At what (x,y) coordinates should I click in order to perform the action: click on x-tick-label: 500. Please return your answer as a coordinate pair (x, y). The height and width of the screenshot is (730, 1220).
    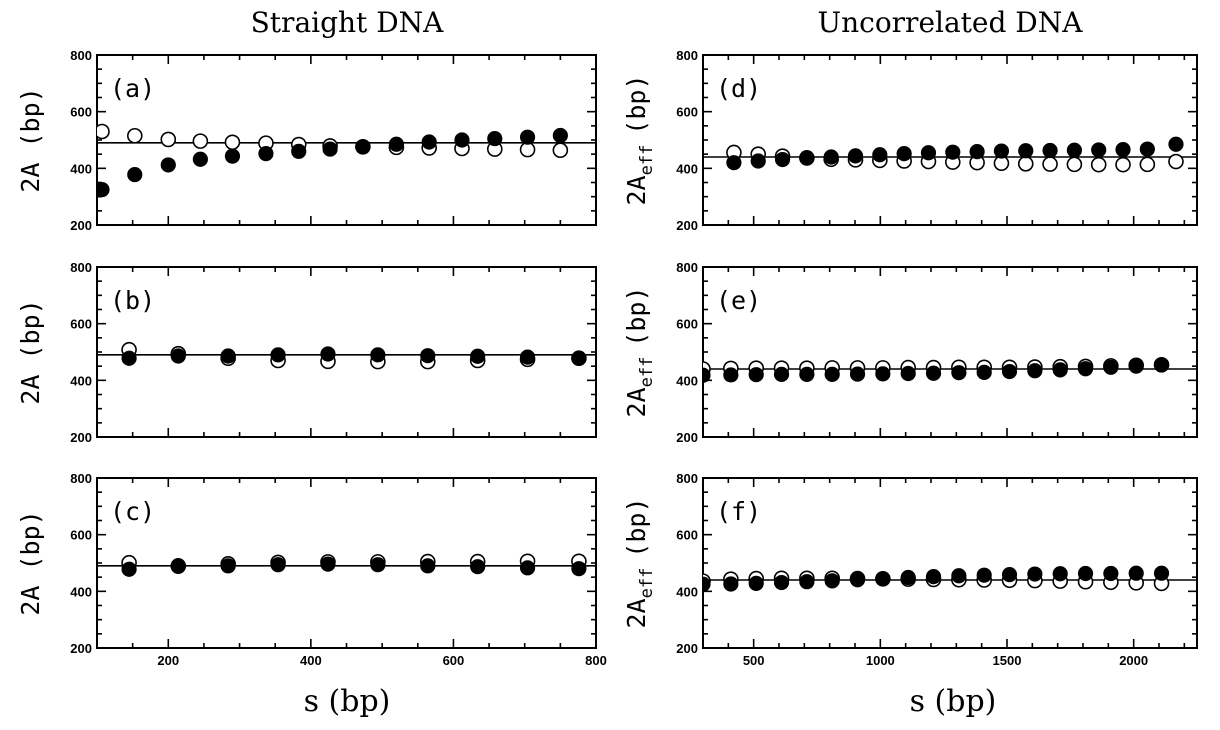
    Looking at the image, I should click on (754, 660).